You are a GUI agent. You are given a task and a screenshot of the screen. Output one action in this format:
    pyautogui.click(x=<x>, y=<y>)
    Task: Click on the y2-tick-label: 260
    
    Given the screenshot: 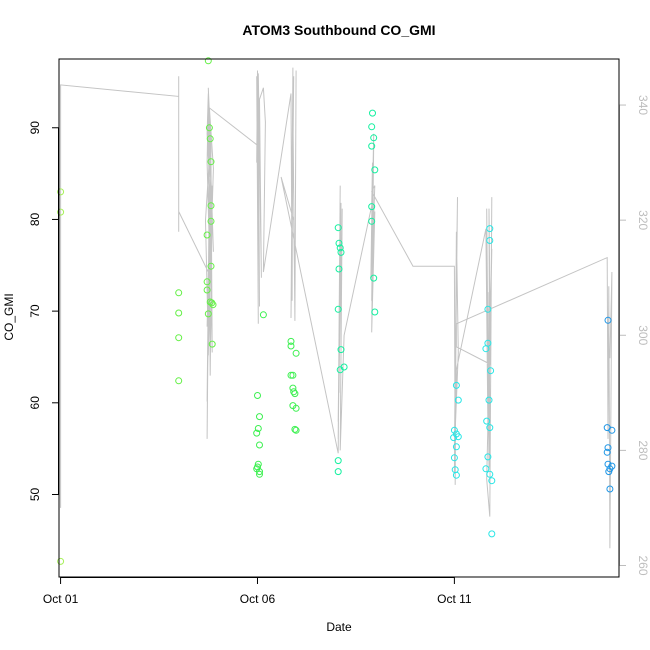 What is the action you would take?
    pyautogui.click(x=643, y=565)
    